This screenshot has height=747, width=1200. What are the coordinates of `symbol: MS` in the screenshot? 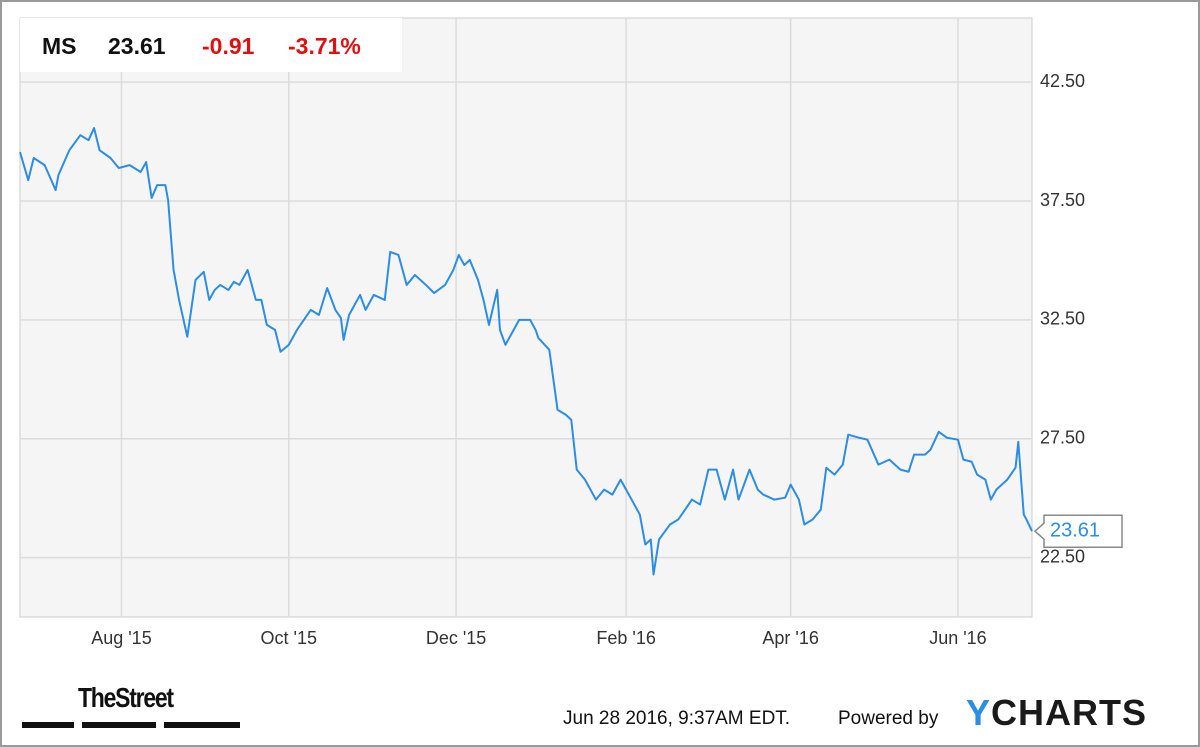 It's located at (59, 46).